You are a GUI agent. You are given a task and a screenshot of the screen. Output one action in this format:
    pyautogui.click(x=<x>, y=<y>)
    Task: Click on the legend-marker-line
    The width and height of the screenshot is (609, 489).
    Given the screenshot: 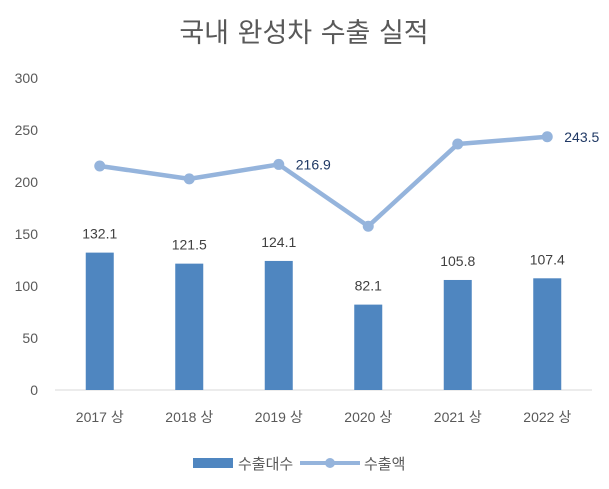 What is the action you would take?
    pyautogui.click(x=330, y=463)
    